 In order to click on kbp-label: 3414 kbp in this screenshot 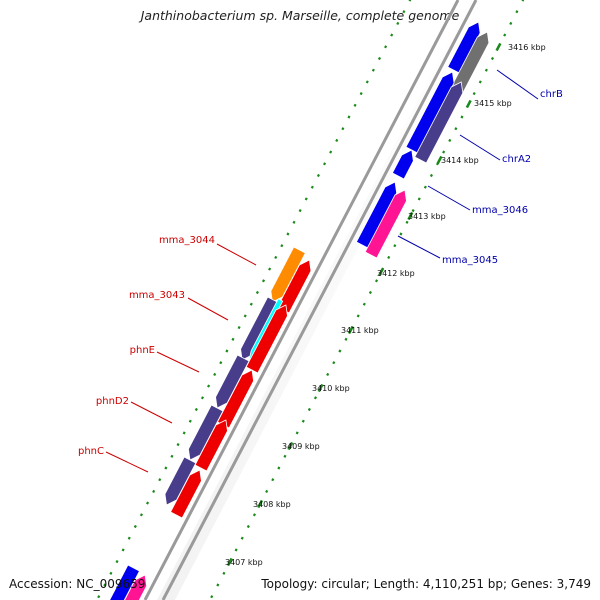, I will do `click(460, 160)`.